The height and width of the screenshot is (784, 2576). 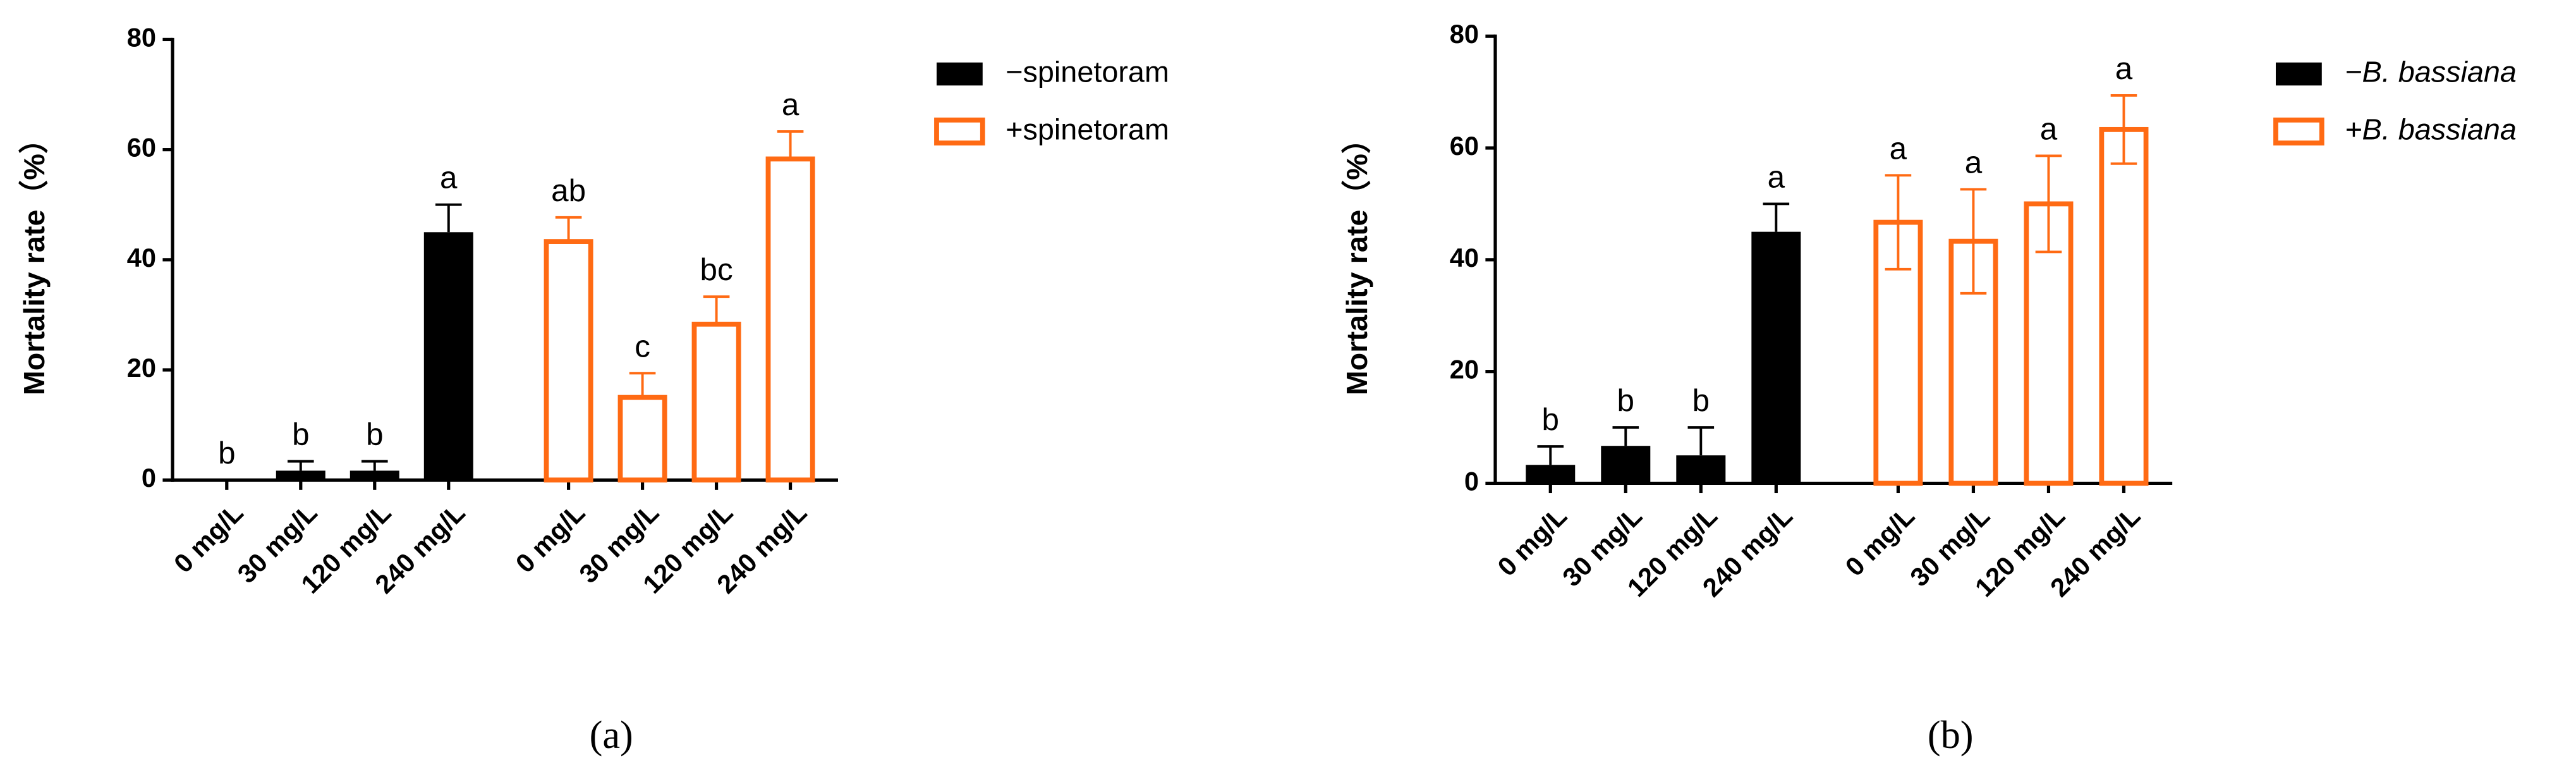 What do you see at coordinates (1087, 129) in the screenshot?
I see `legend-label: +spinetoram` at bounding box center [1087, 129].